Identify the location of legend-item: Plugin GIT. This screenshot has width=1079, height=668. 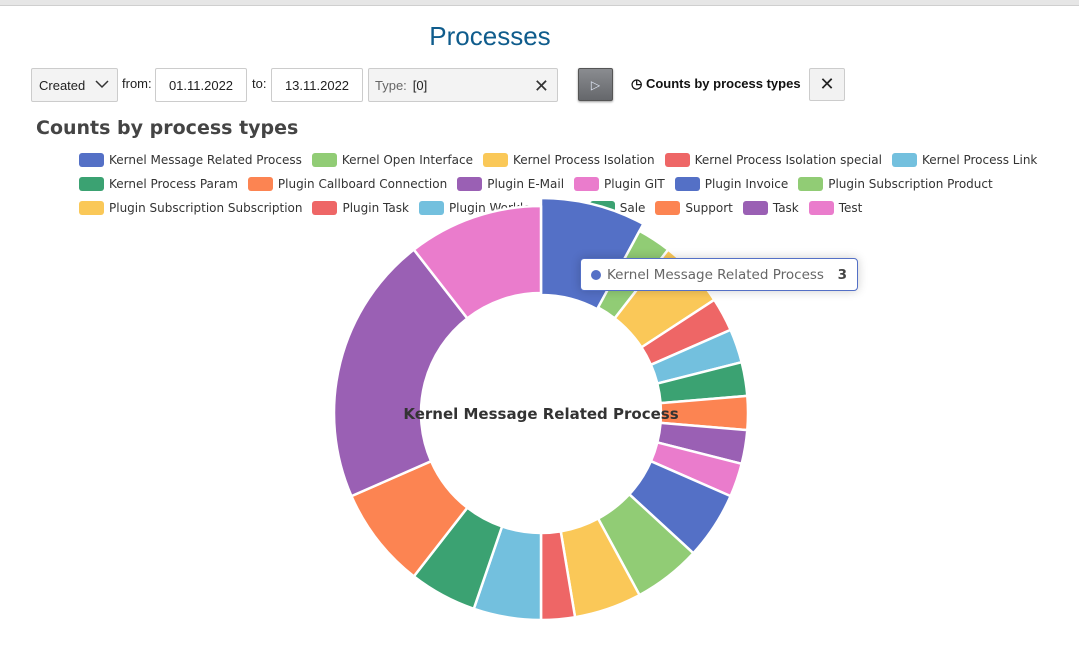
(619, 184).